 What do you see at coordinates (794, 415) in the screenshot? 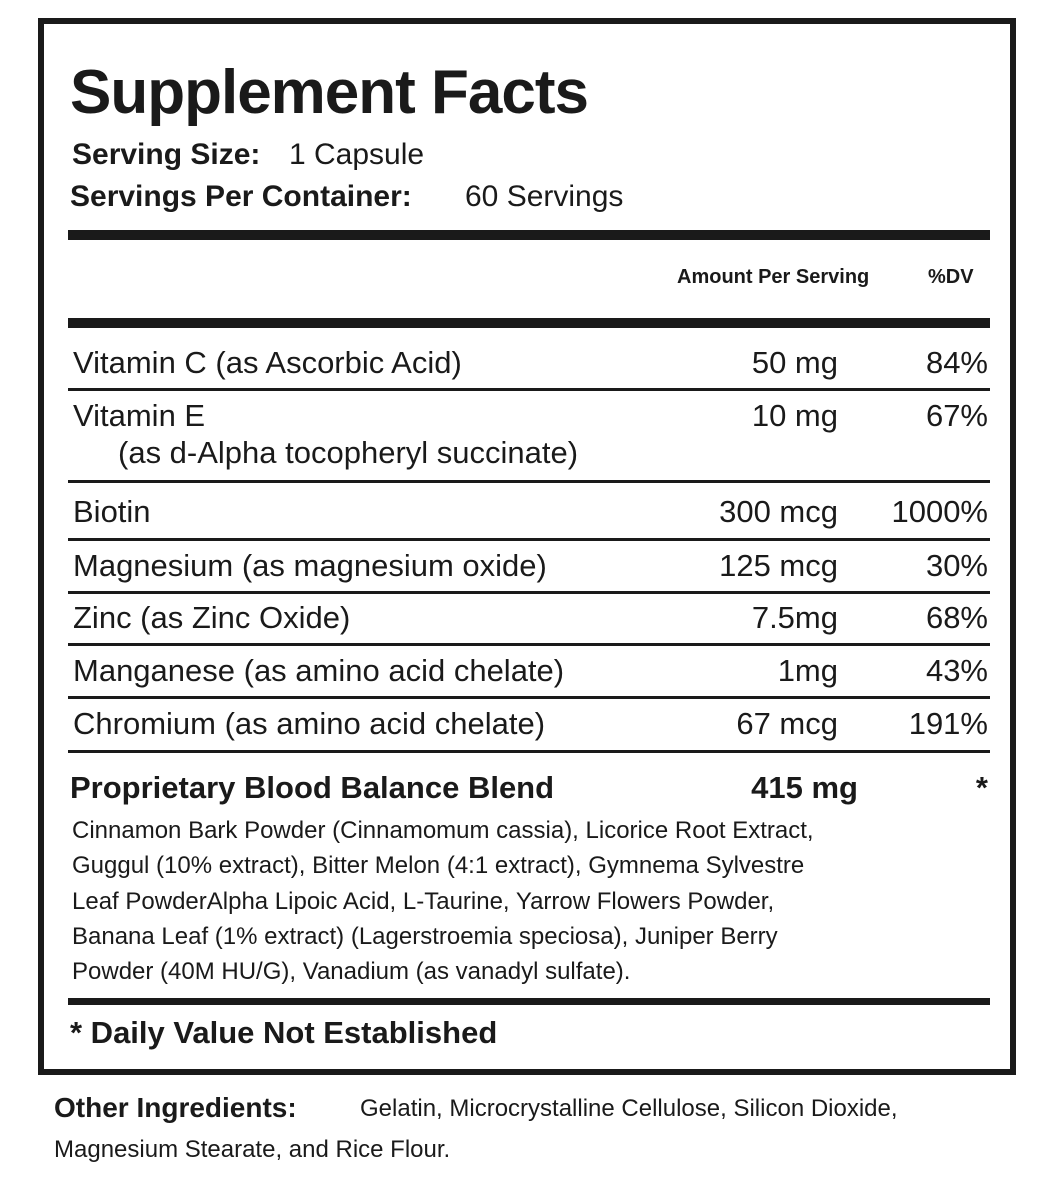
I see `amount: 10 mg` at bounding box center [794, 415].